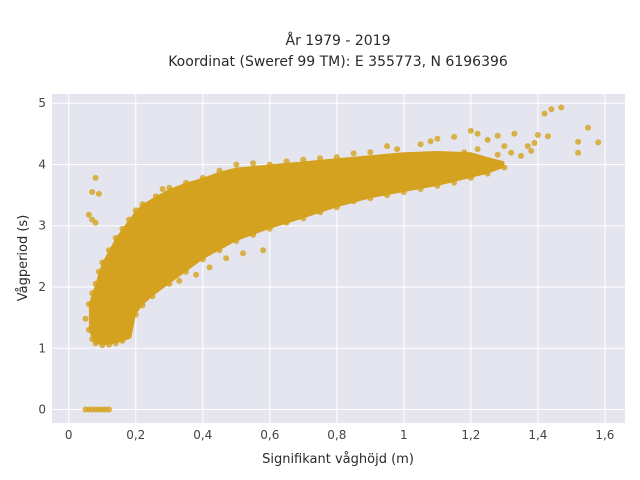 The image size is (640, 480). I want to click on x-tick-label: 1,4, so click(537, 435).